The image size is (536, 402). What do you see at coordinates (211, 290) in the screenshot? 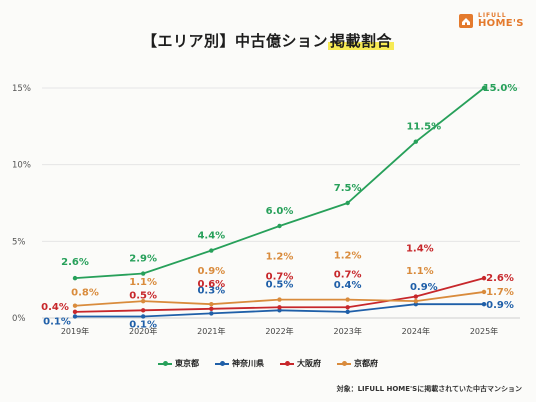
I see `data-label: 0.3%` at bounding box center [211, 290].